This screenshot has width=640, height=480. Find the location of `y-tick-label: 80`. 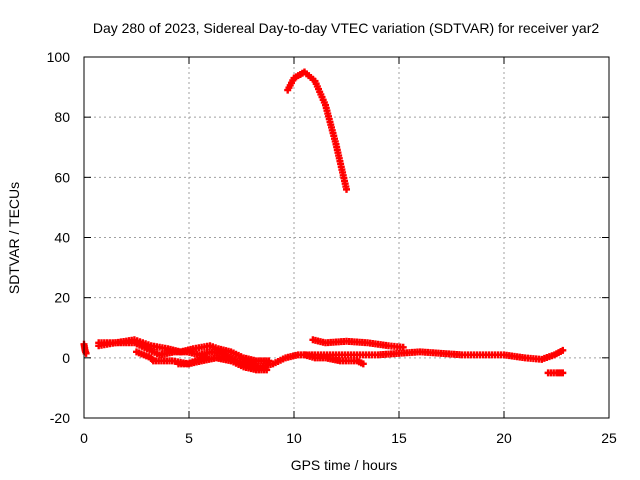

y-tick-label: 80 is located at coordinates (62, 117).